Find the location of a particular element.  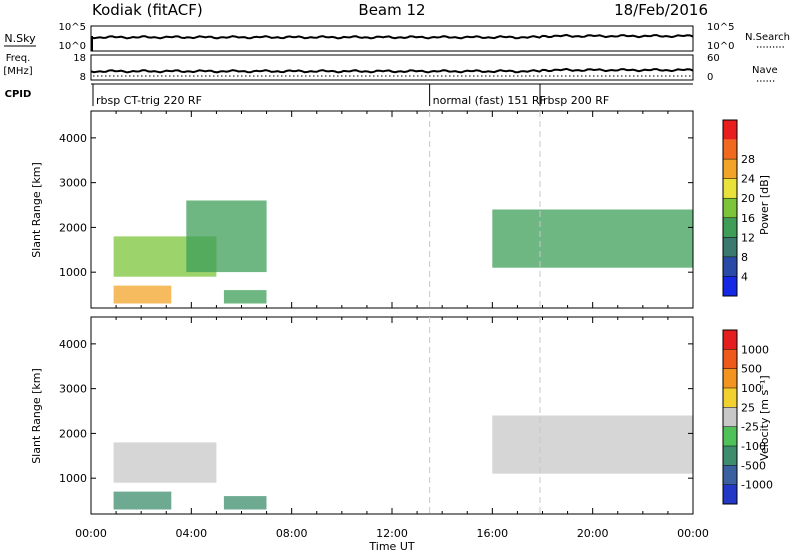

velocity-colorbar-label-5: -100 is located at coordinates (753, 446).